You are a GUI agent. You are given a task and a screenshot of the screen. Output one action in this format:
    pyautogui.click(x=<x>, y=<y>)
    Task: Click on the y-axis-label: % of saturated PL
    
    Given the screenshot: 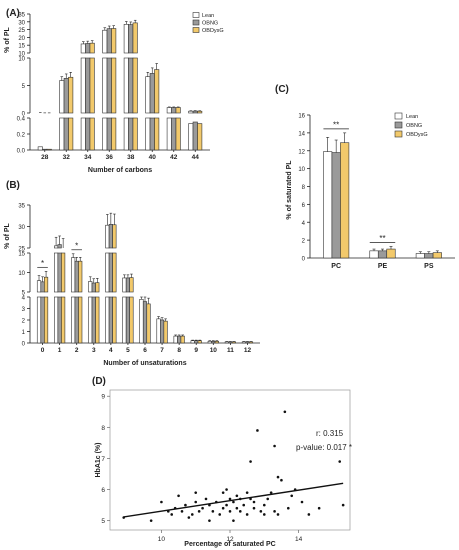 What is the action you would take?
    pyautogui.click(x=289, y=190)
    